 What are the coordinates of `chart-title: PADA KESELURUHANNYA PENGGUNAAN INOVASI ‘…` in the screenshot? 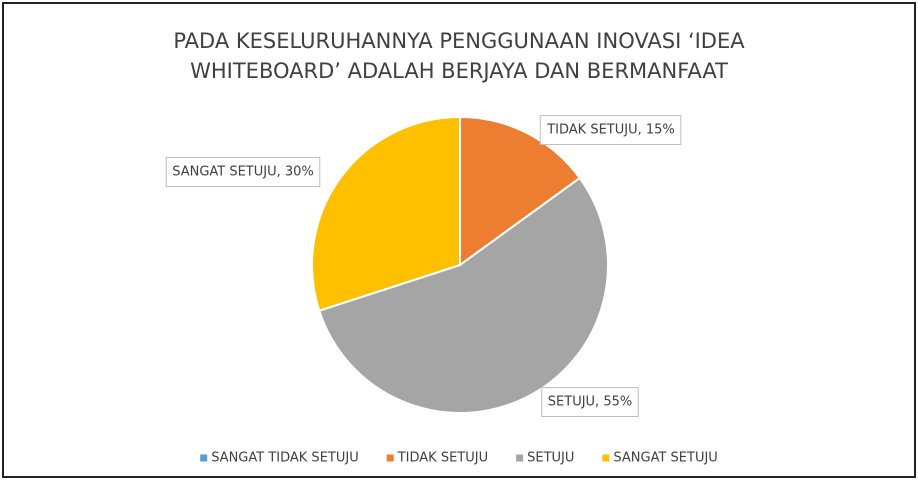 It's located at (459, 56).